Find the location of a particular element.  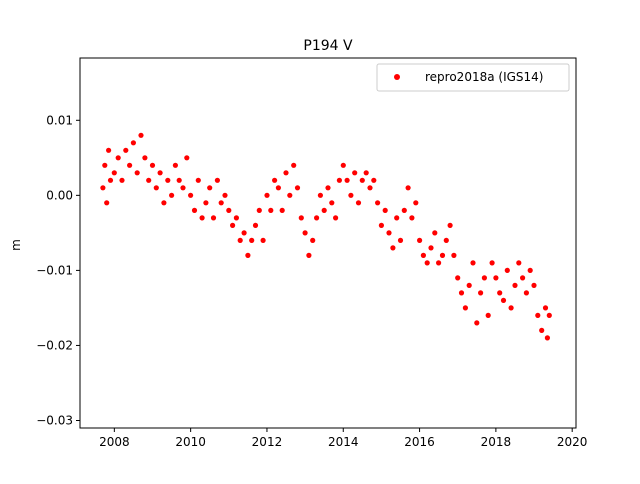

x-tick-label: 2020 is located at coordinates (572, 442).